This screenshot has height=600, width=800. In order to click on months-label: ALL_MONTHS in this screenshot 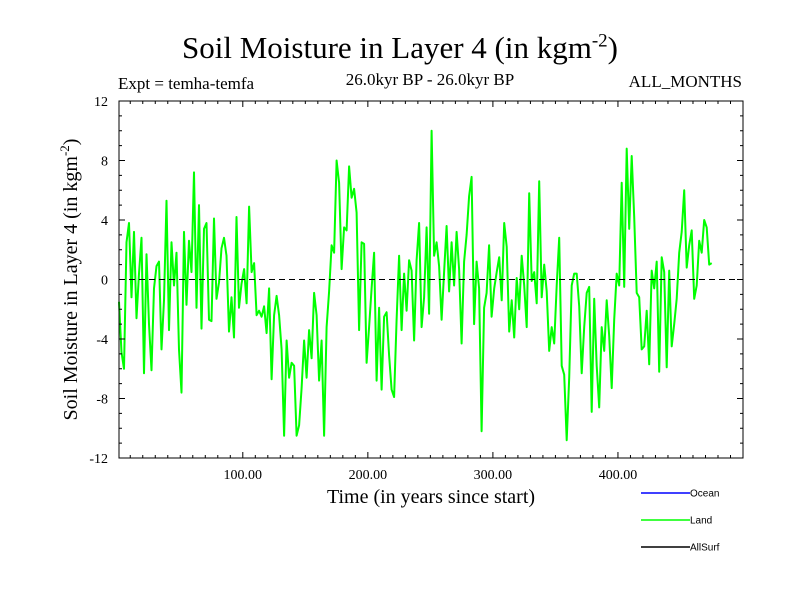, I will do `click(685, 81)`.